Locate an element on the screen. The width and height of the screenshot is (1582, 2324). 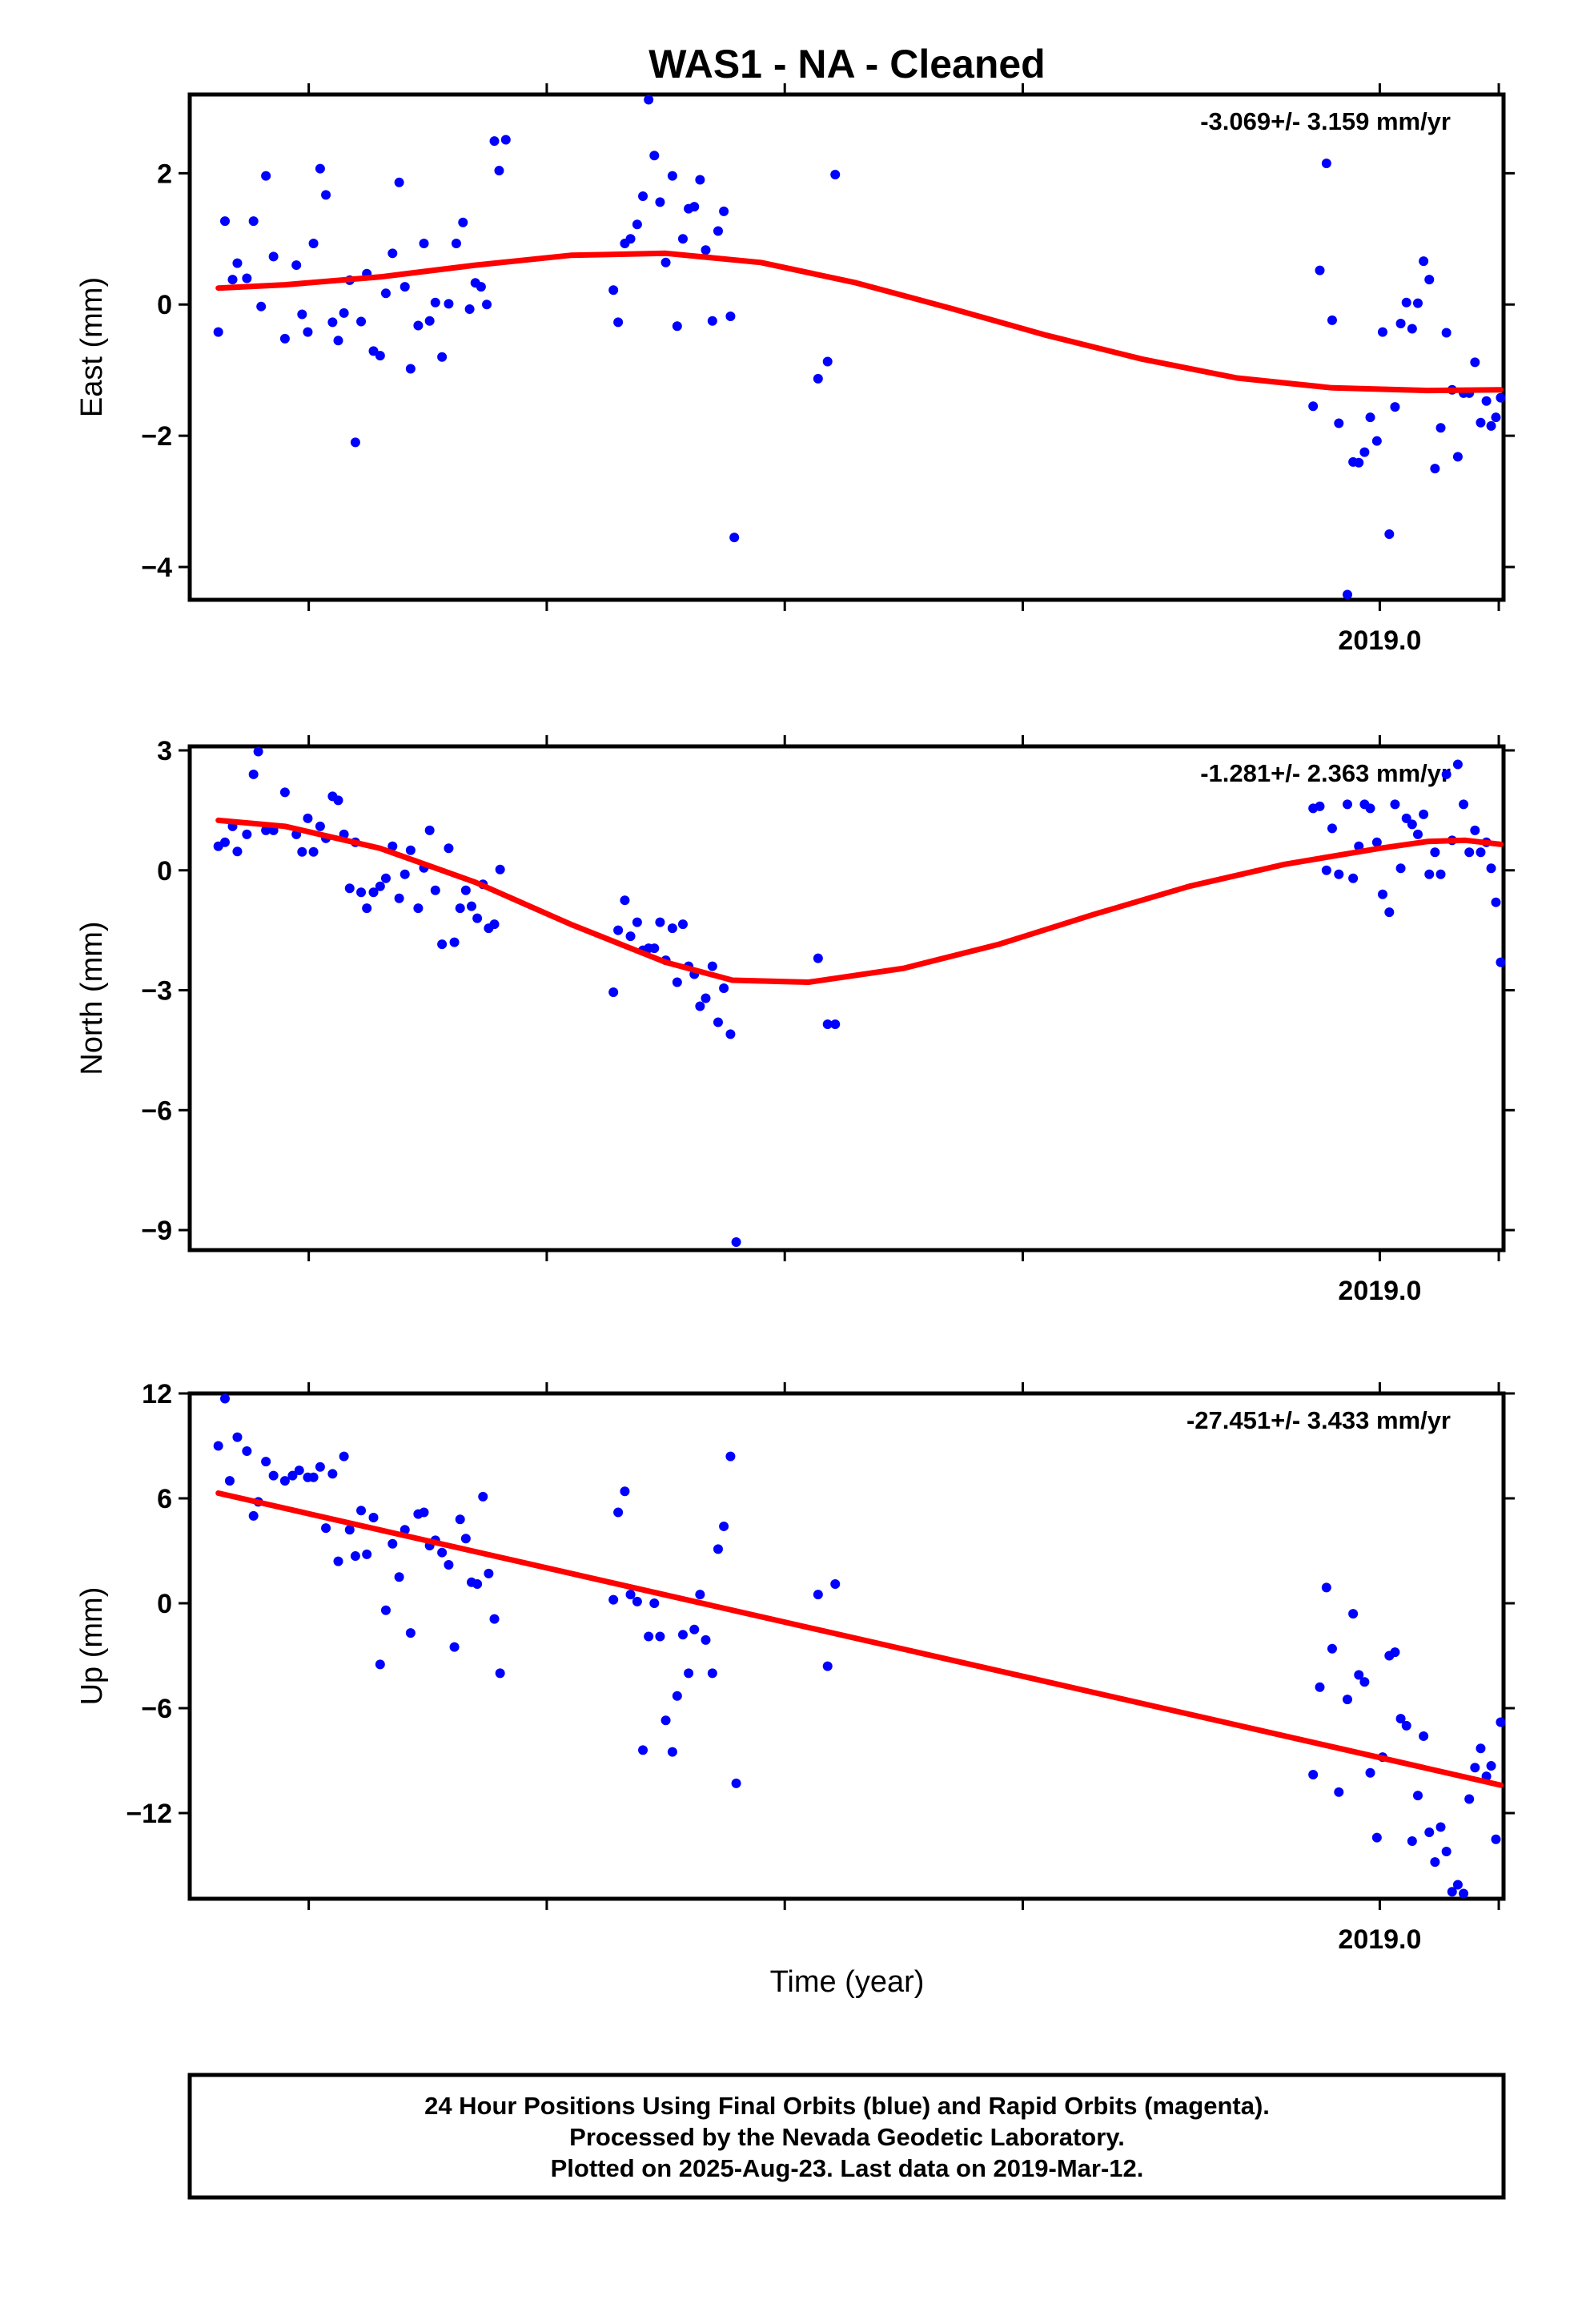
footer-box is located at coordinates (847, 2136).